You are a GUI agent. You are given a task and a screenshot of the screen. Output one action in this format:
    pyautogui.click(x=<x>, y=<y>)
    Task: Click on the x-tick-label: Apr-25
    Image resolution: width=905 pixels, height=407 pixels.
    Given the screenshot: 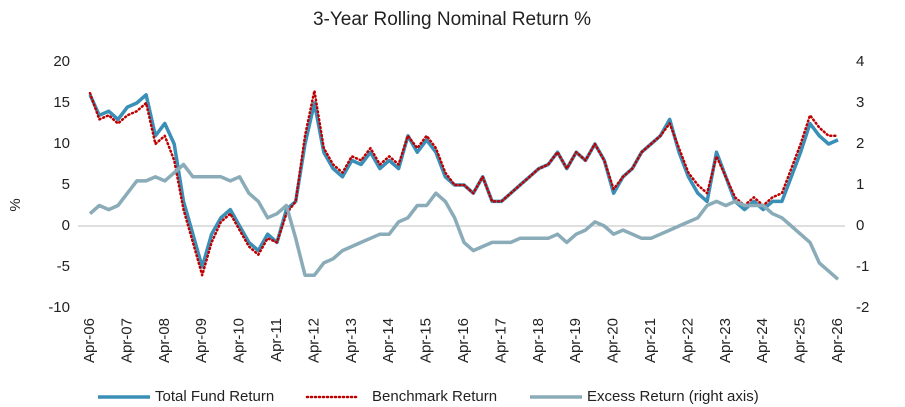 What is the action you would take?
    pyautogui.click(x=800, y=340)
    